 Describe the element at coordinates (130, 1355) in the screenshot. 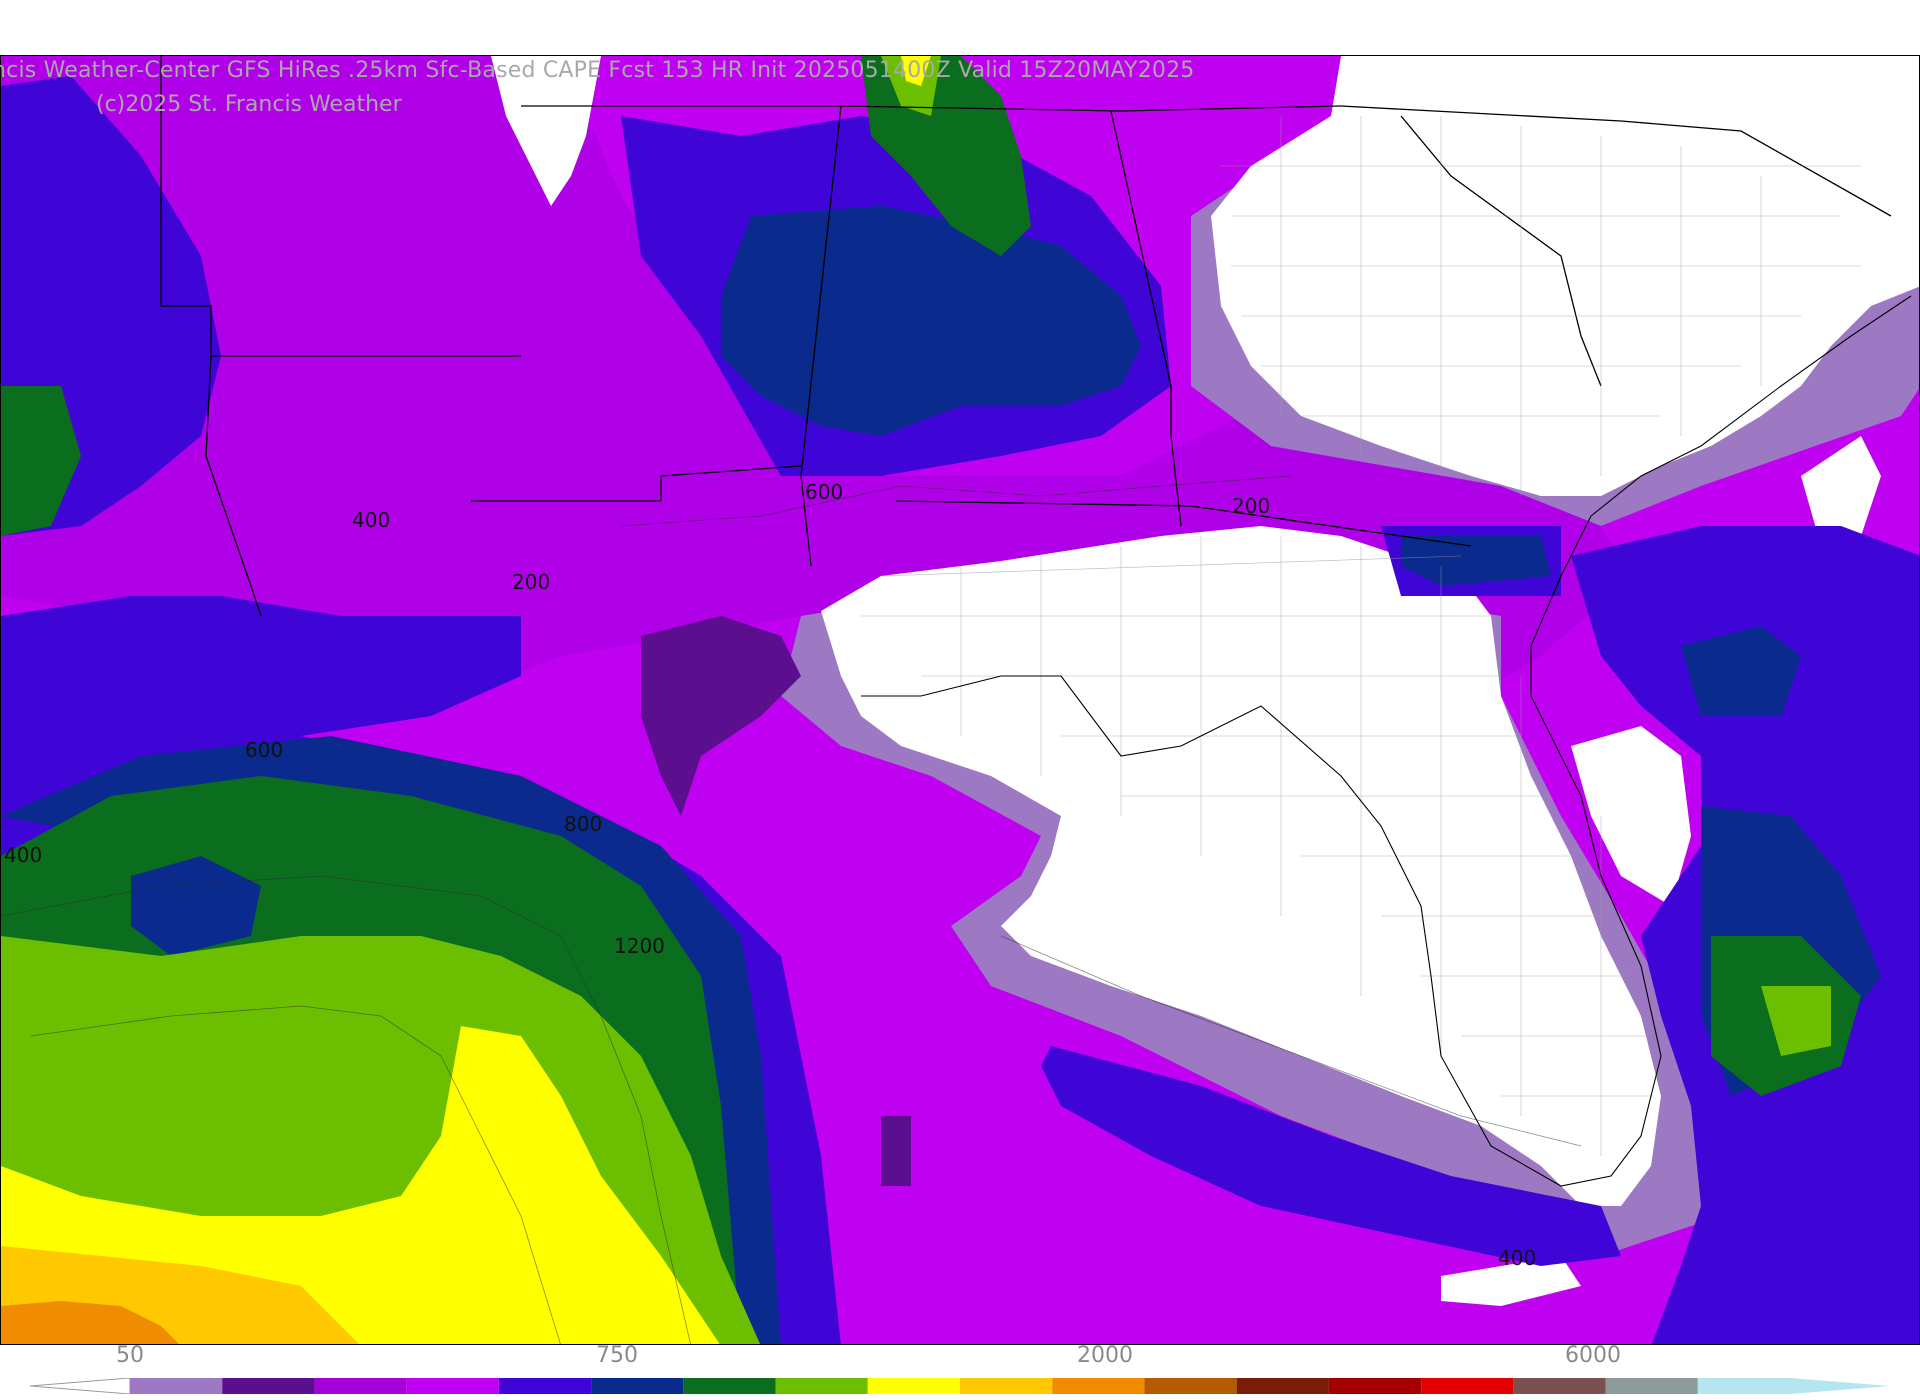

I see `colorbar-tick-label: 50` at that location.